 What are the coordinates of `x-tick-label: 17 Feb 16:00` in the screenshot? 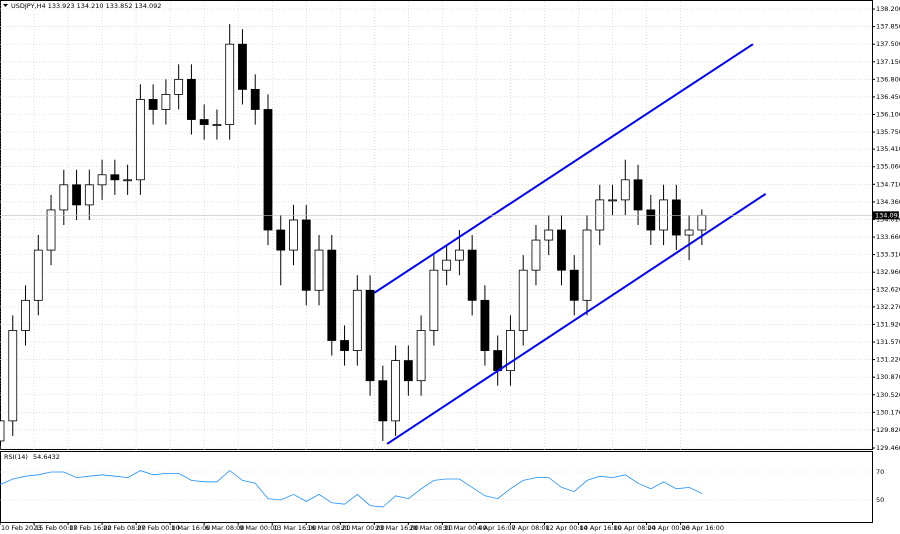 It's located at (90, 528).